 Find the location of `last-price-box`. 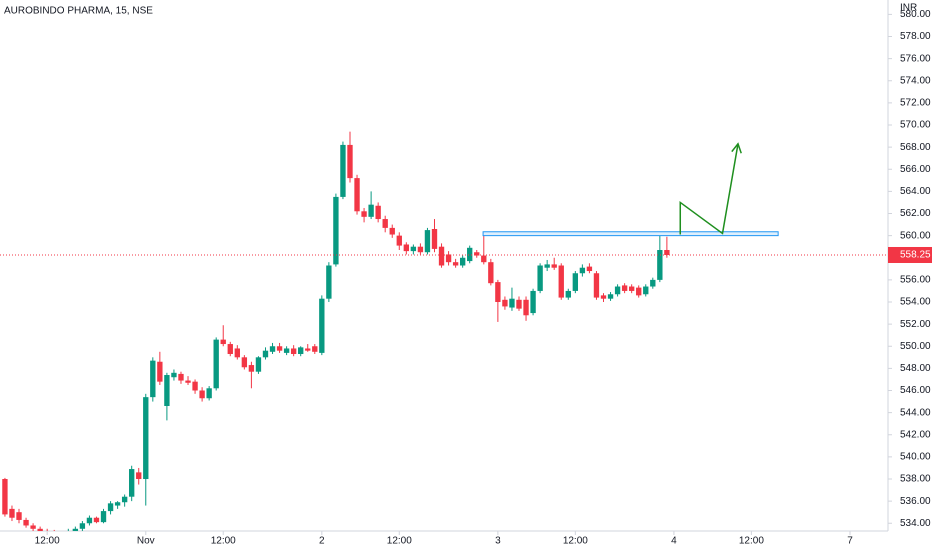

last-price-box is located at coordinates (910, 254).